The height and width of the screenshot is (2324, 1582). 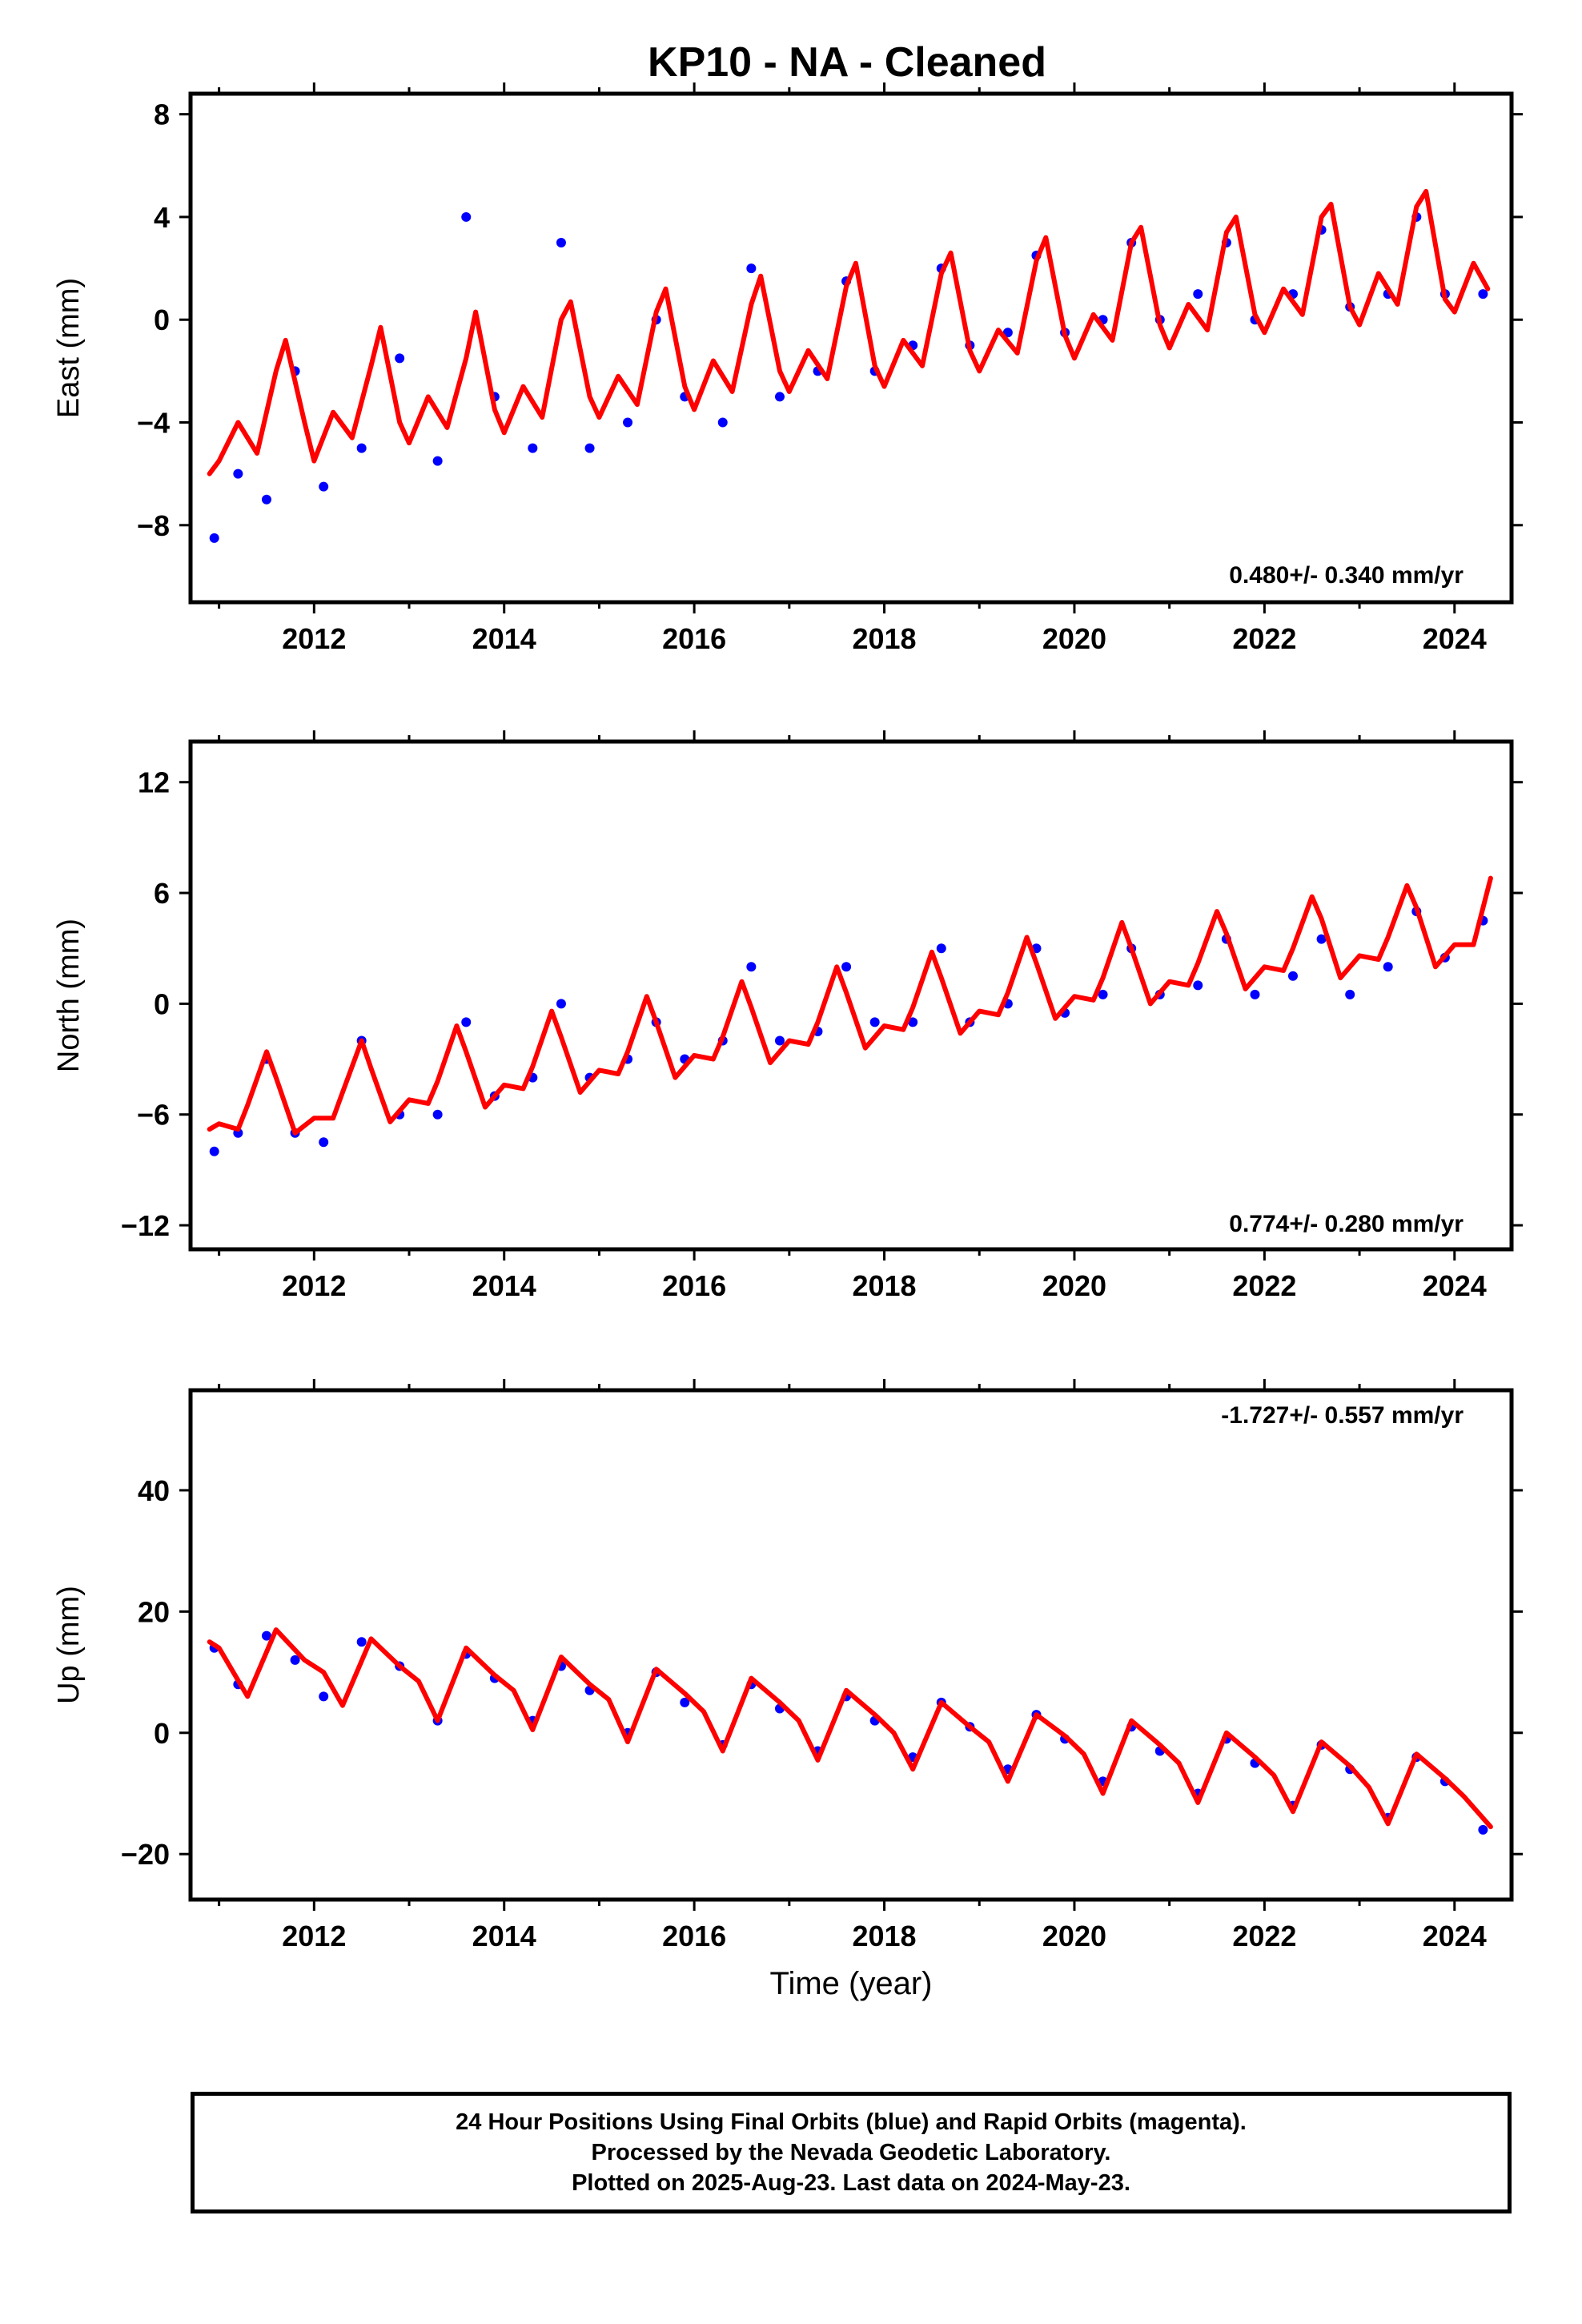 What do you see at coordinates (69, 1645) in the screenshot?
I see `y-axis-label: Up (mm)` at bounding box center [69, 1645].